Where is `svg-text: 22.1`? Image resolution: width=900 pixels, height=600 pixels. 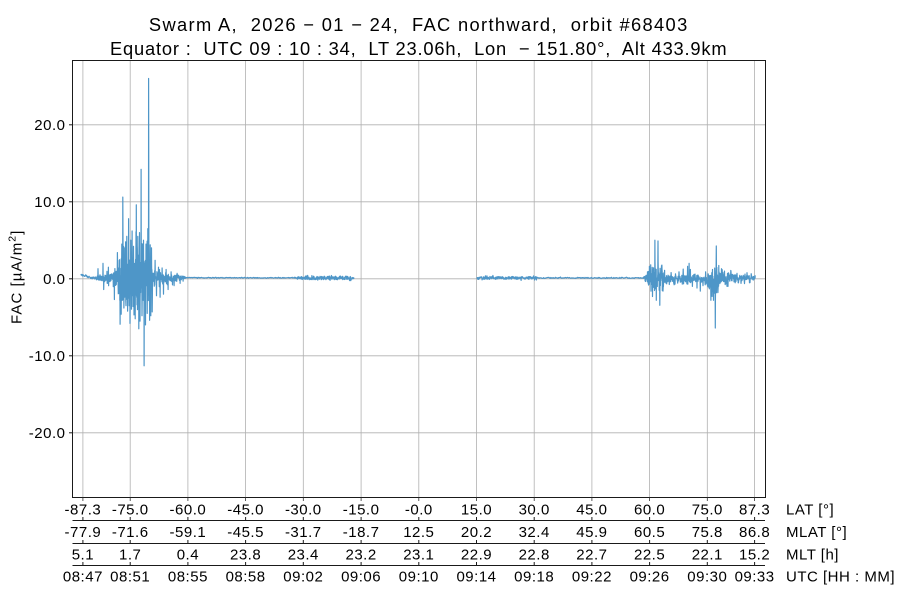
svg-text: 22.1 is located at coordinates (707, 554).